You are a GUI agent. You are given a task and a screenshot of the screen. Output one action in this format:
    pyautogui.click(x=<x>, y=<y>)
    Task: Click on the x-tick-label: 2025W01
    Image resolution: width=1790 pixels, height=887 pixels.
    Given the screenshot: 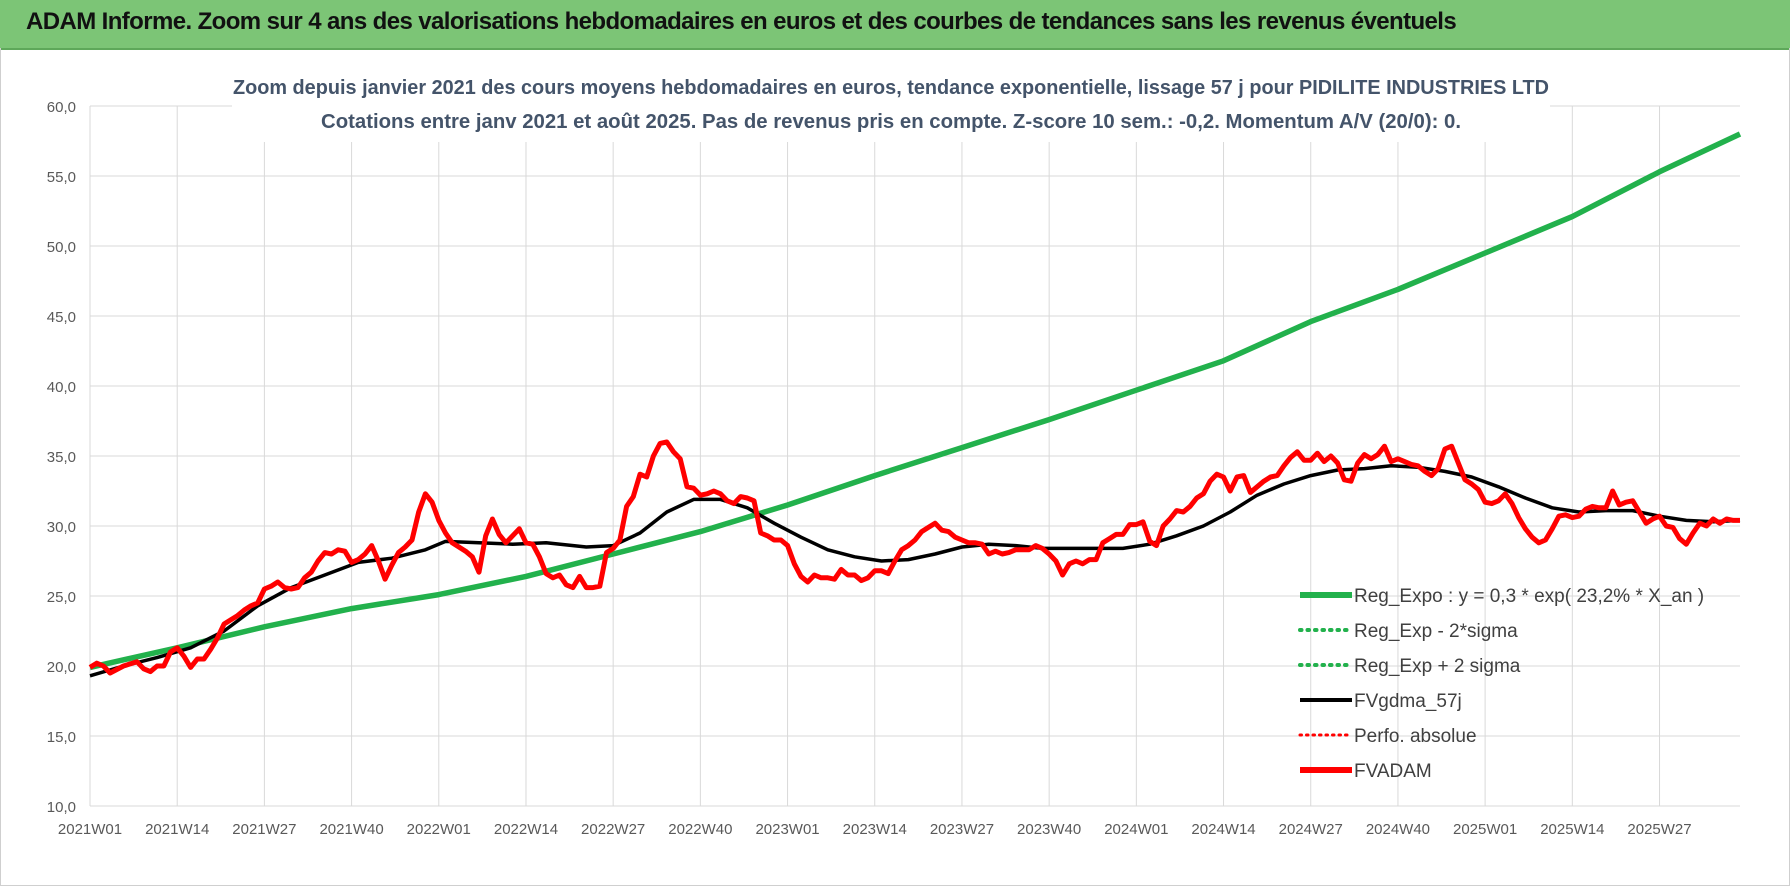 What is the action you would take?
    pyautogui.click(x=1485, y=829)
    